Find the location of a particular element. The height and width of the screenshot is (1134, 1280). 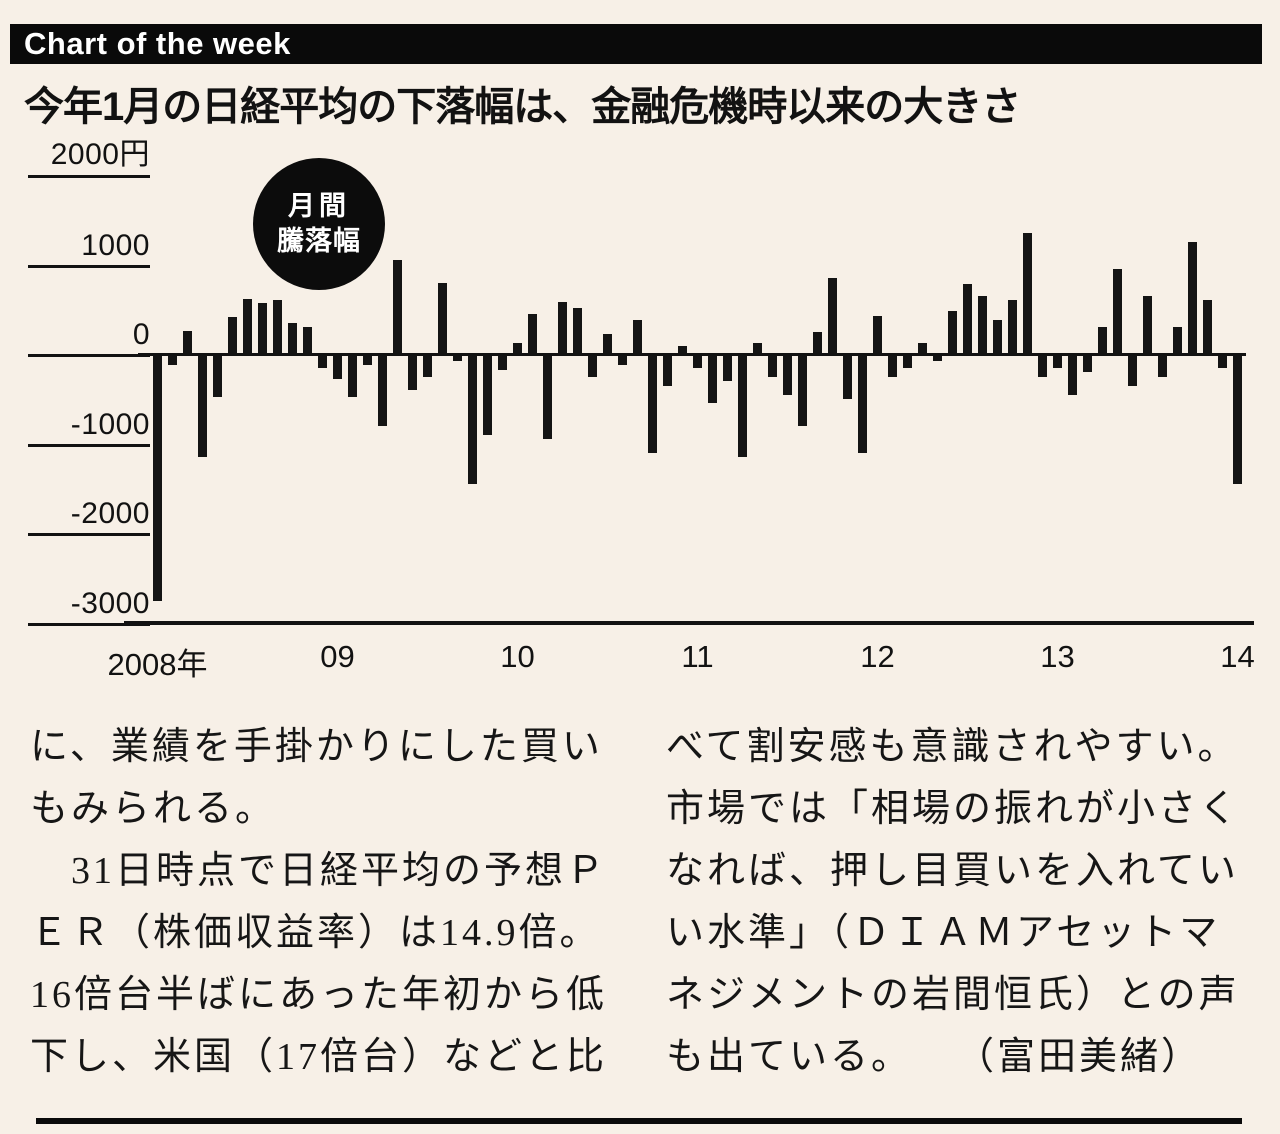

article-line: に、業績を手掛かりにした買い is located at coordinates (316, 747).